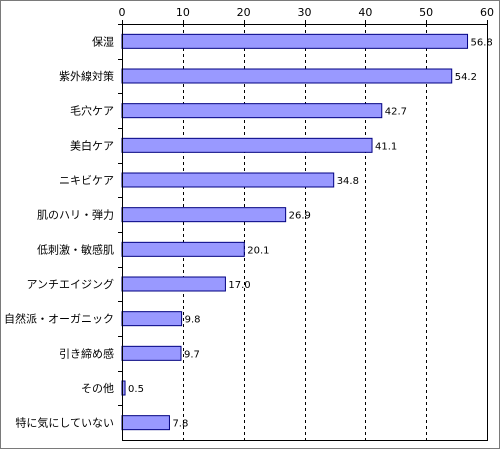  I want to click on category-label: 特に気にしていない, so click(64, 423).